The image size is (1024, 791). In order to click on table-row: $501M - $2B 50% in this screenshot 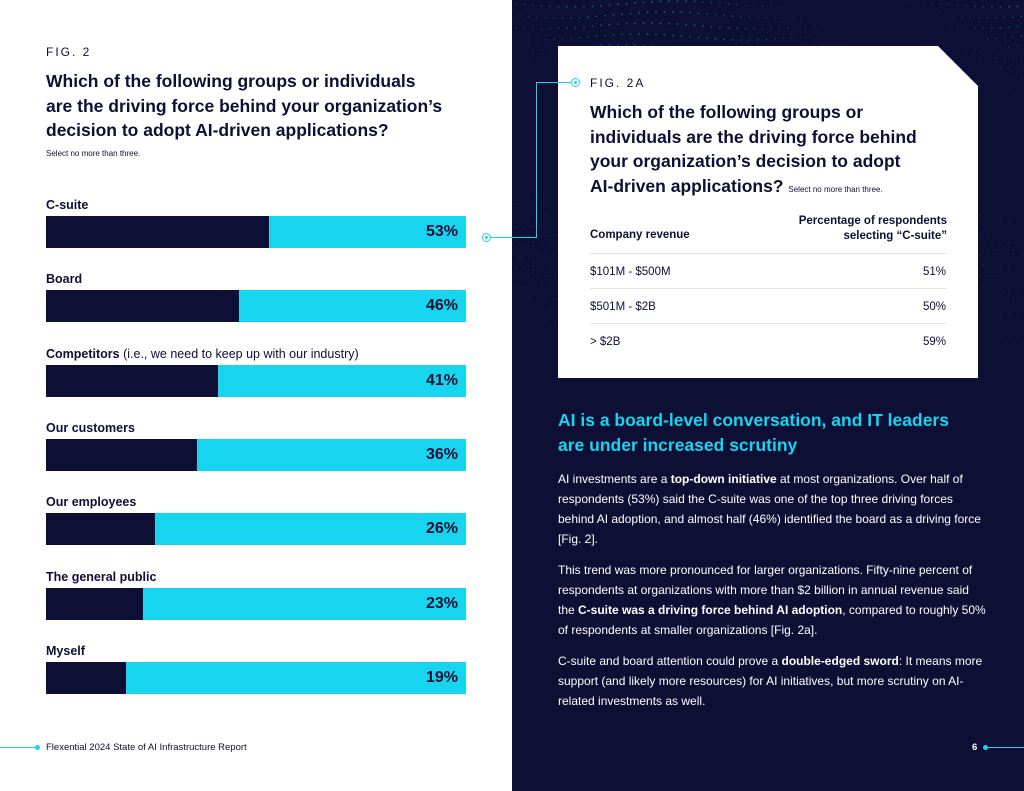, I will do `click(768, 305)`.